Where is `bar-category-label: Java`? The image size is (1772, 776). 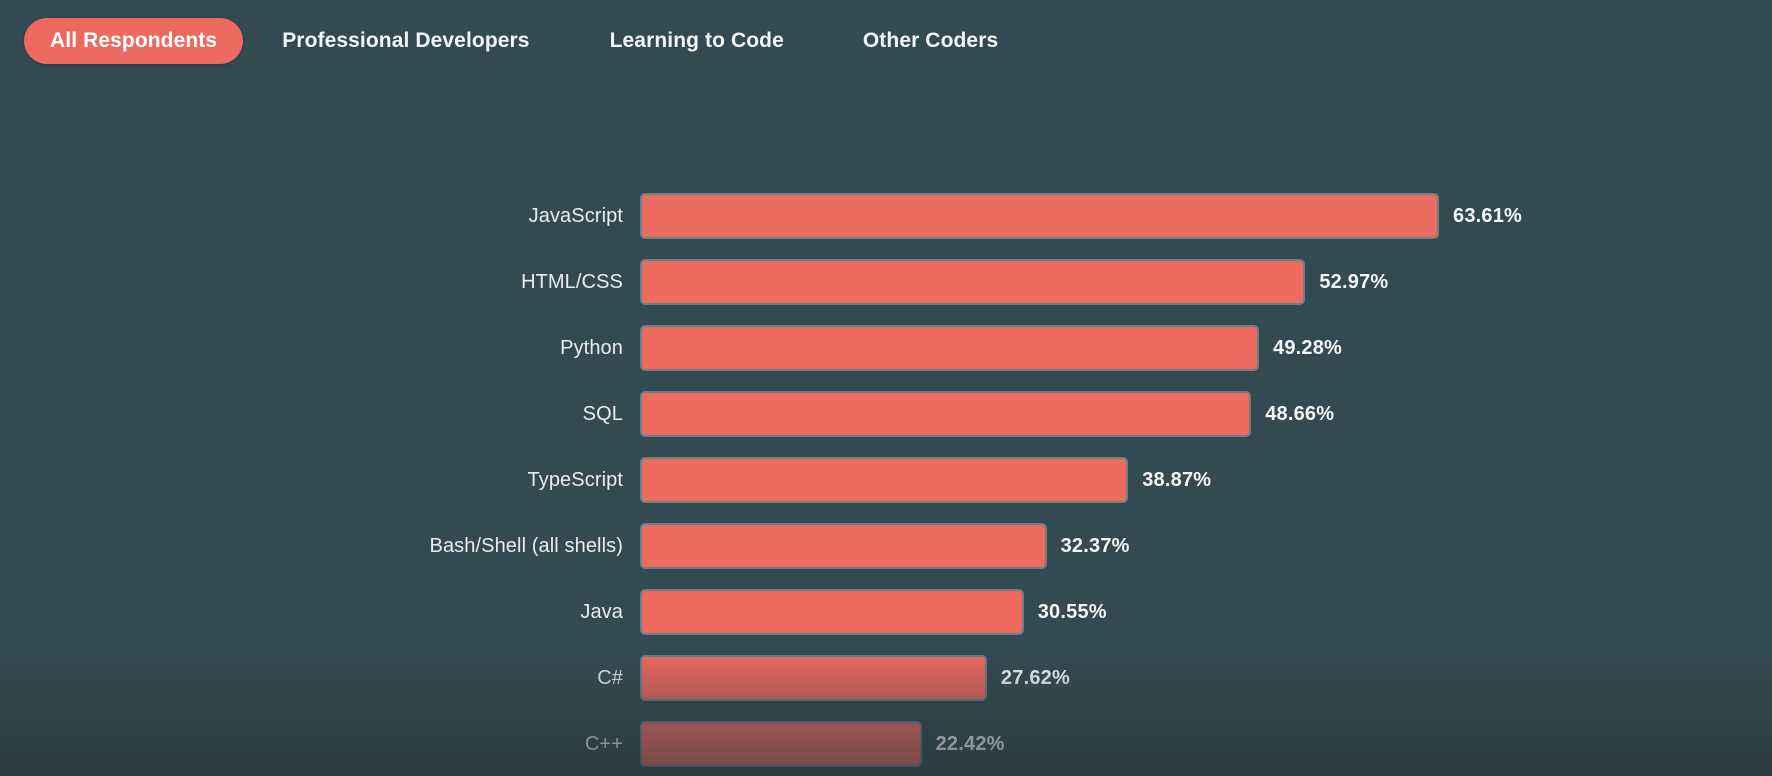 bar-category-label: Java is located at coordinates (601, 611).